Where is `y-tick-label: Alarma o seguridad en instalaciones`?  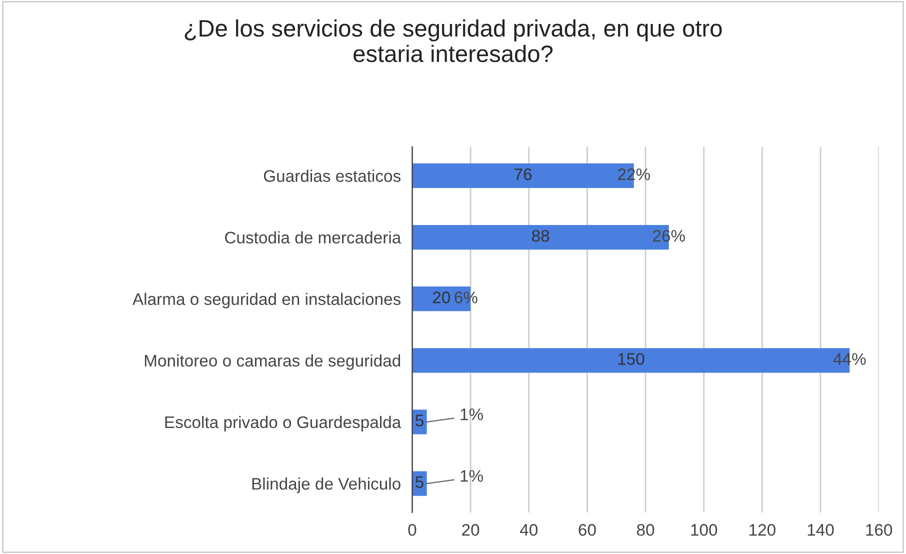 y-tick-label: Alarma o seguridad en instalaciones is located at coordinates (266, 300).